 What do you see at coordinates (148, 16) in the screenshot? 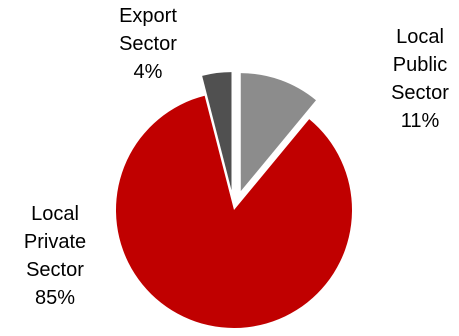
I see `slice-category-label: Export` at bounding box center [148, 16].